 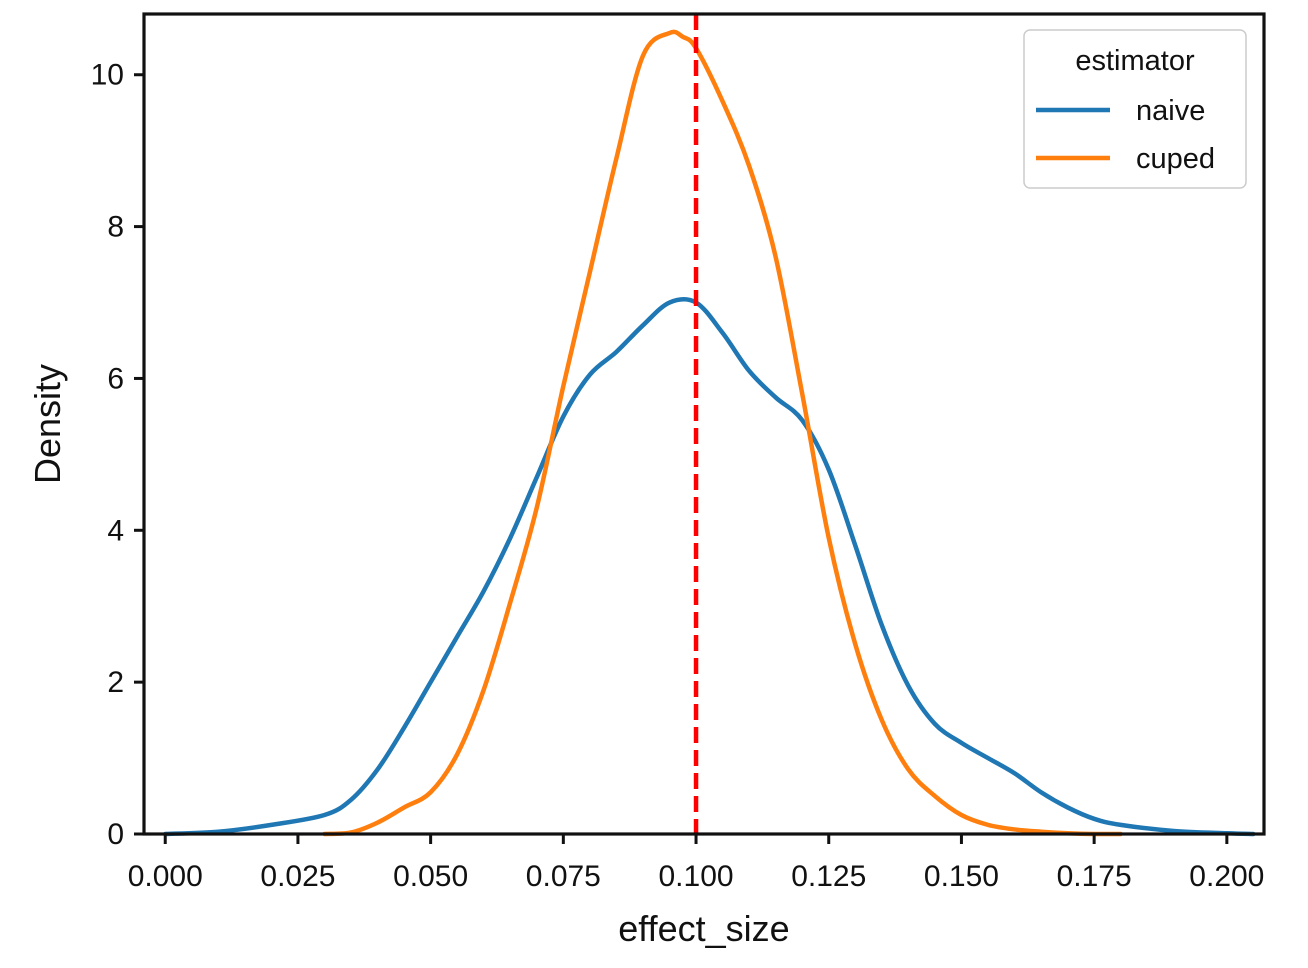 What do you see at coordinates (115, 682) in the screenshot?
I see `y-tick-label: 2` at bounding box center [115, 682].